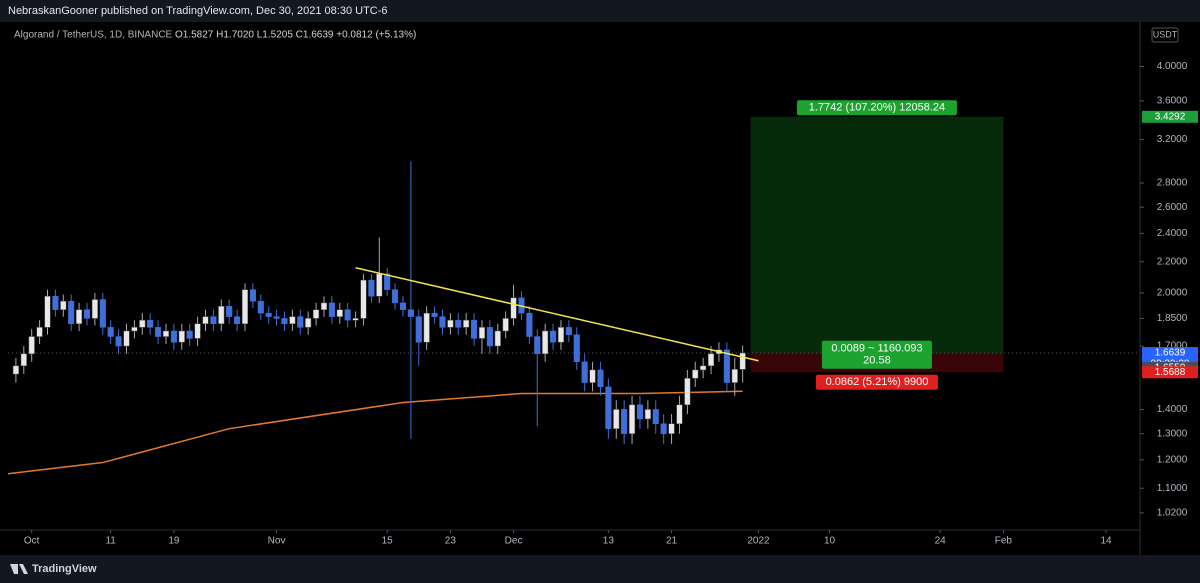  What do you see at coordinates (830, 541) in the screenshot?
I see `x-tick-label: 10` at bounding box center [830, 541].